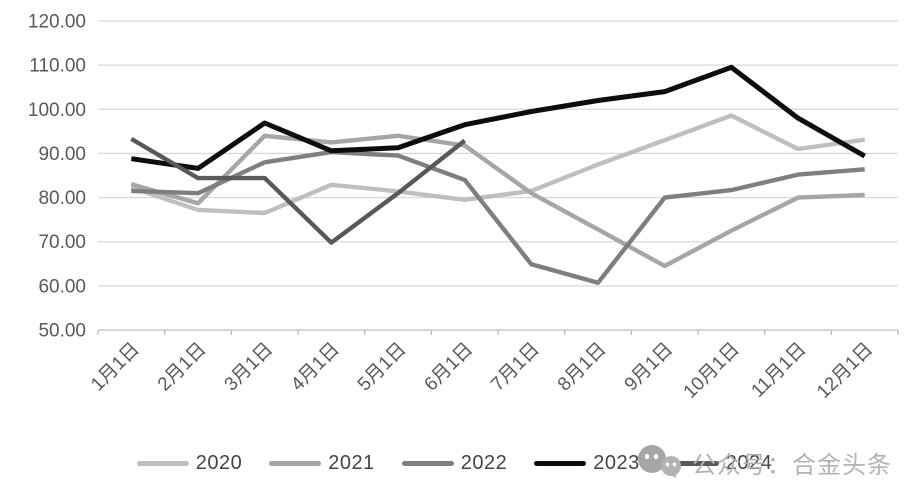  I want to click on legend-label-2021: 2021, so click(351, 463).